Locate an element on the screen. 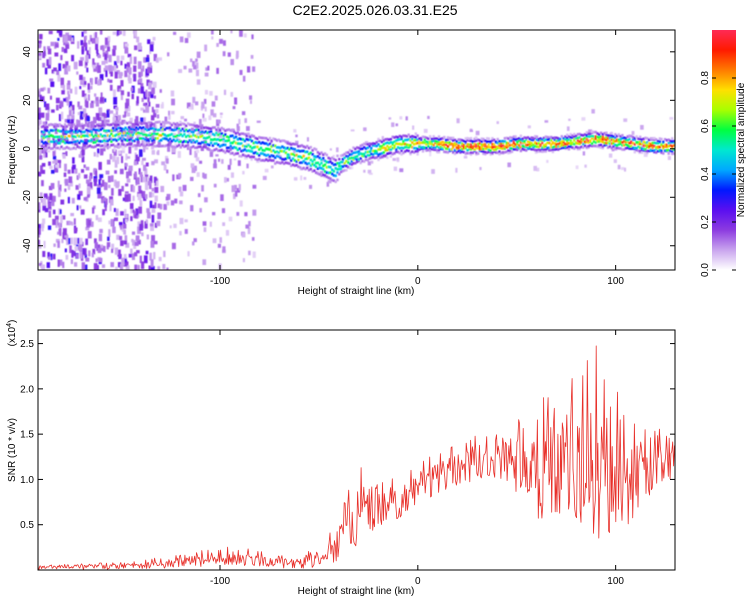 The image size is (750, 600). spectrogram-cell-1970 is located at coordinates (280, 163).